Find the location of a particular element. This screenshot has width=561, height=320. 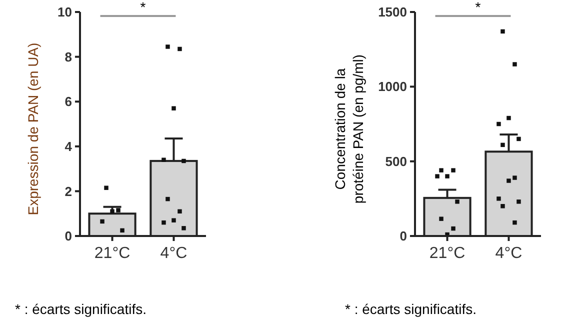

y-tick-label: 6 is located at coordinates (68, 102).